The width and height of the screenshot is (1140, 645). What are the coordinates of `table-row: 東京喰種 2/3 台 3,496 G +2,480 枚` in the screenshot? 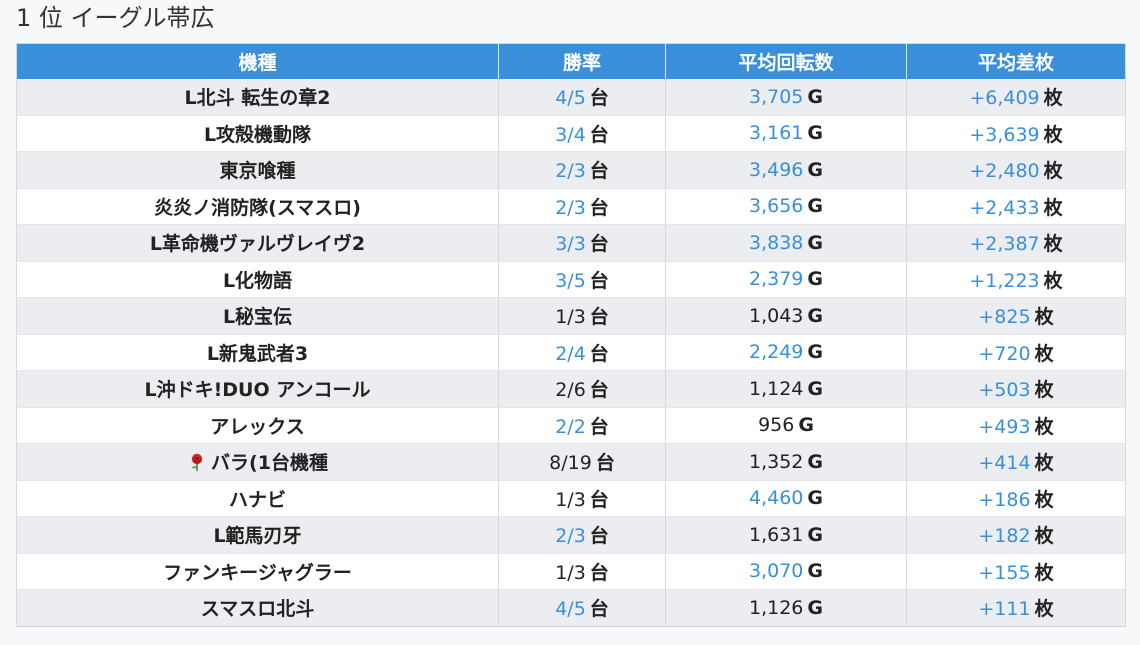 It's located at (571, 170).